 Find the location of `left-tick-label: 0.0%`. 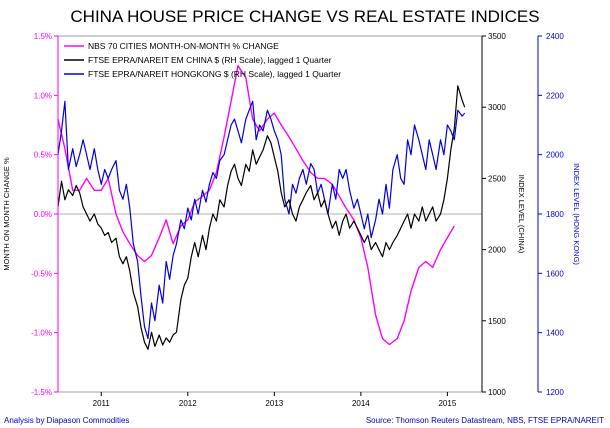

left-tick-label: 0.0% is located at coordinates (43, 214).